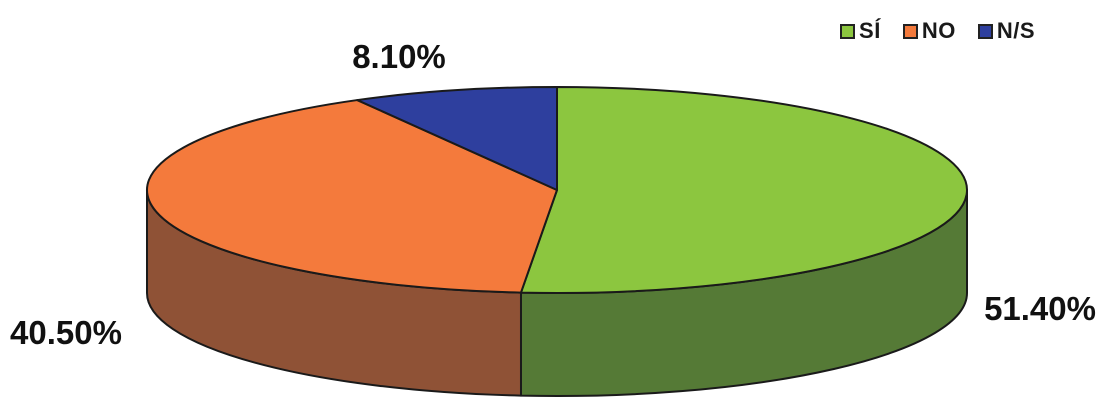  Describe the element at coordinates (457, 138) in the screenshot. I see `pie-slice-ns` at that location.